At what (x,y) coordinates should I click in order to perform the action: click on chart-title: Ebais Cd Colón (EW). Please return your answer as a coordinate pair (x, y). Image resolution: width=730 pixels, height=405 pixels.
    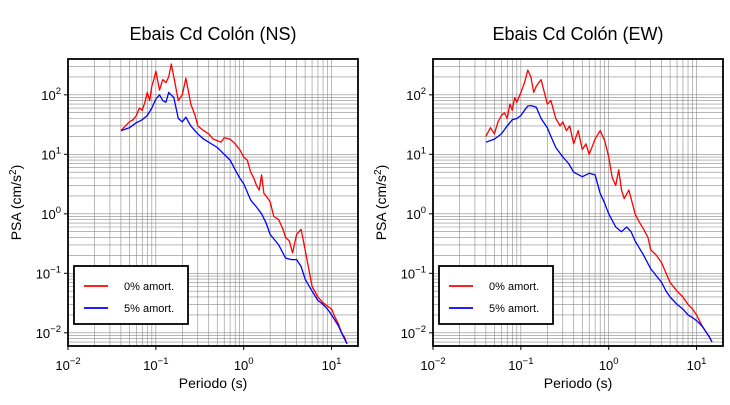
    Looking at the image, I should click on (577, 34).